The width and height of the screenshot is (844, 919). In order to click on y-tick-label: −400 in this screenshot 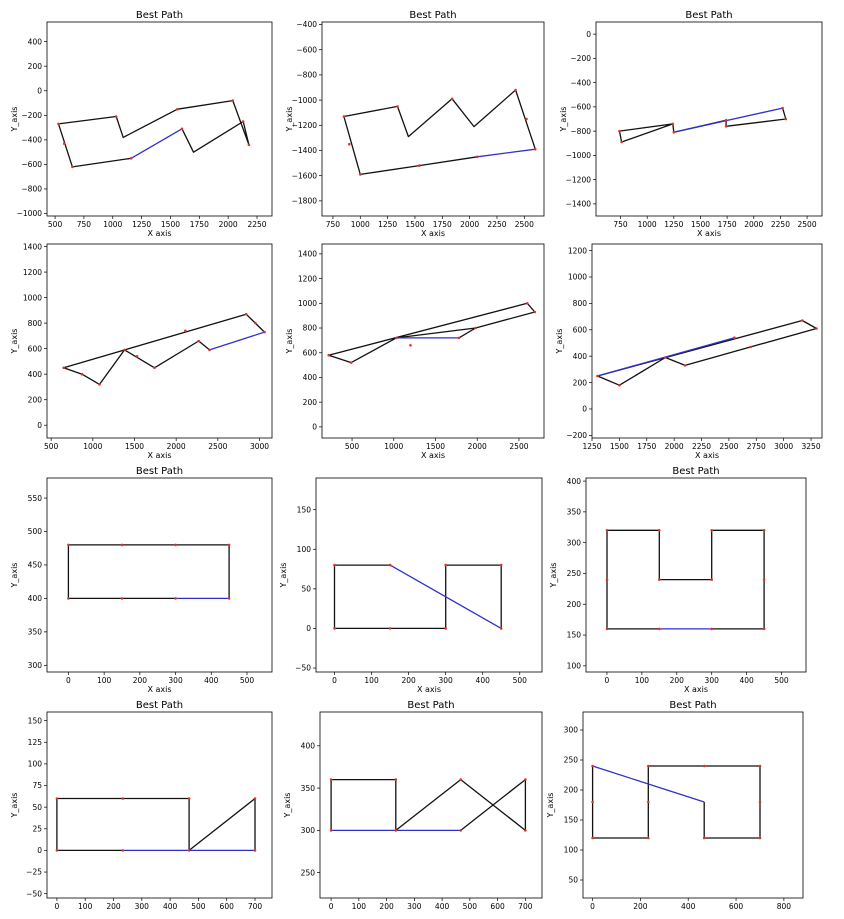, I will do `click(306, 24)`.